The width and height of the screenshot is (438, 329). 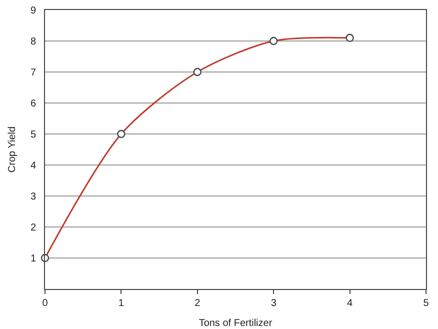 I want to click on y-tick-label: 2, so click(x=33, y=228).